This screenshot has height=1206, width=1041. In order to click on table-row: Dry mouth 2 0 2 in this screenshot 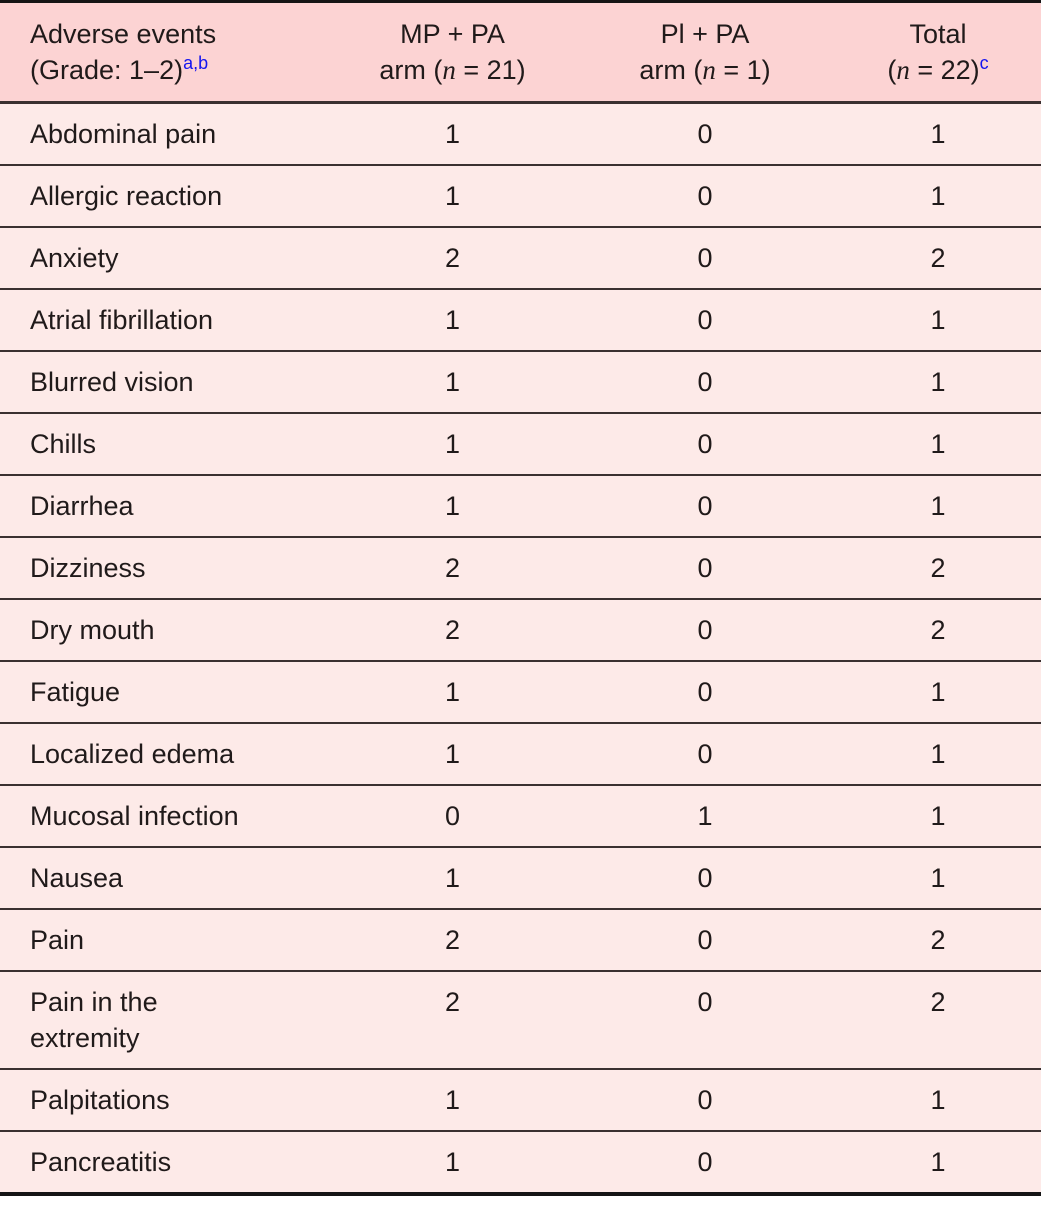, I will do `click(520, 629)`.